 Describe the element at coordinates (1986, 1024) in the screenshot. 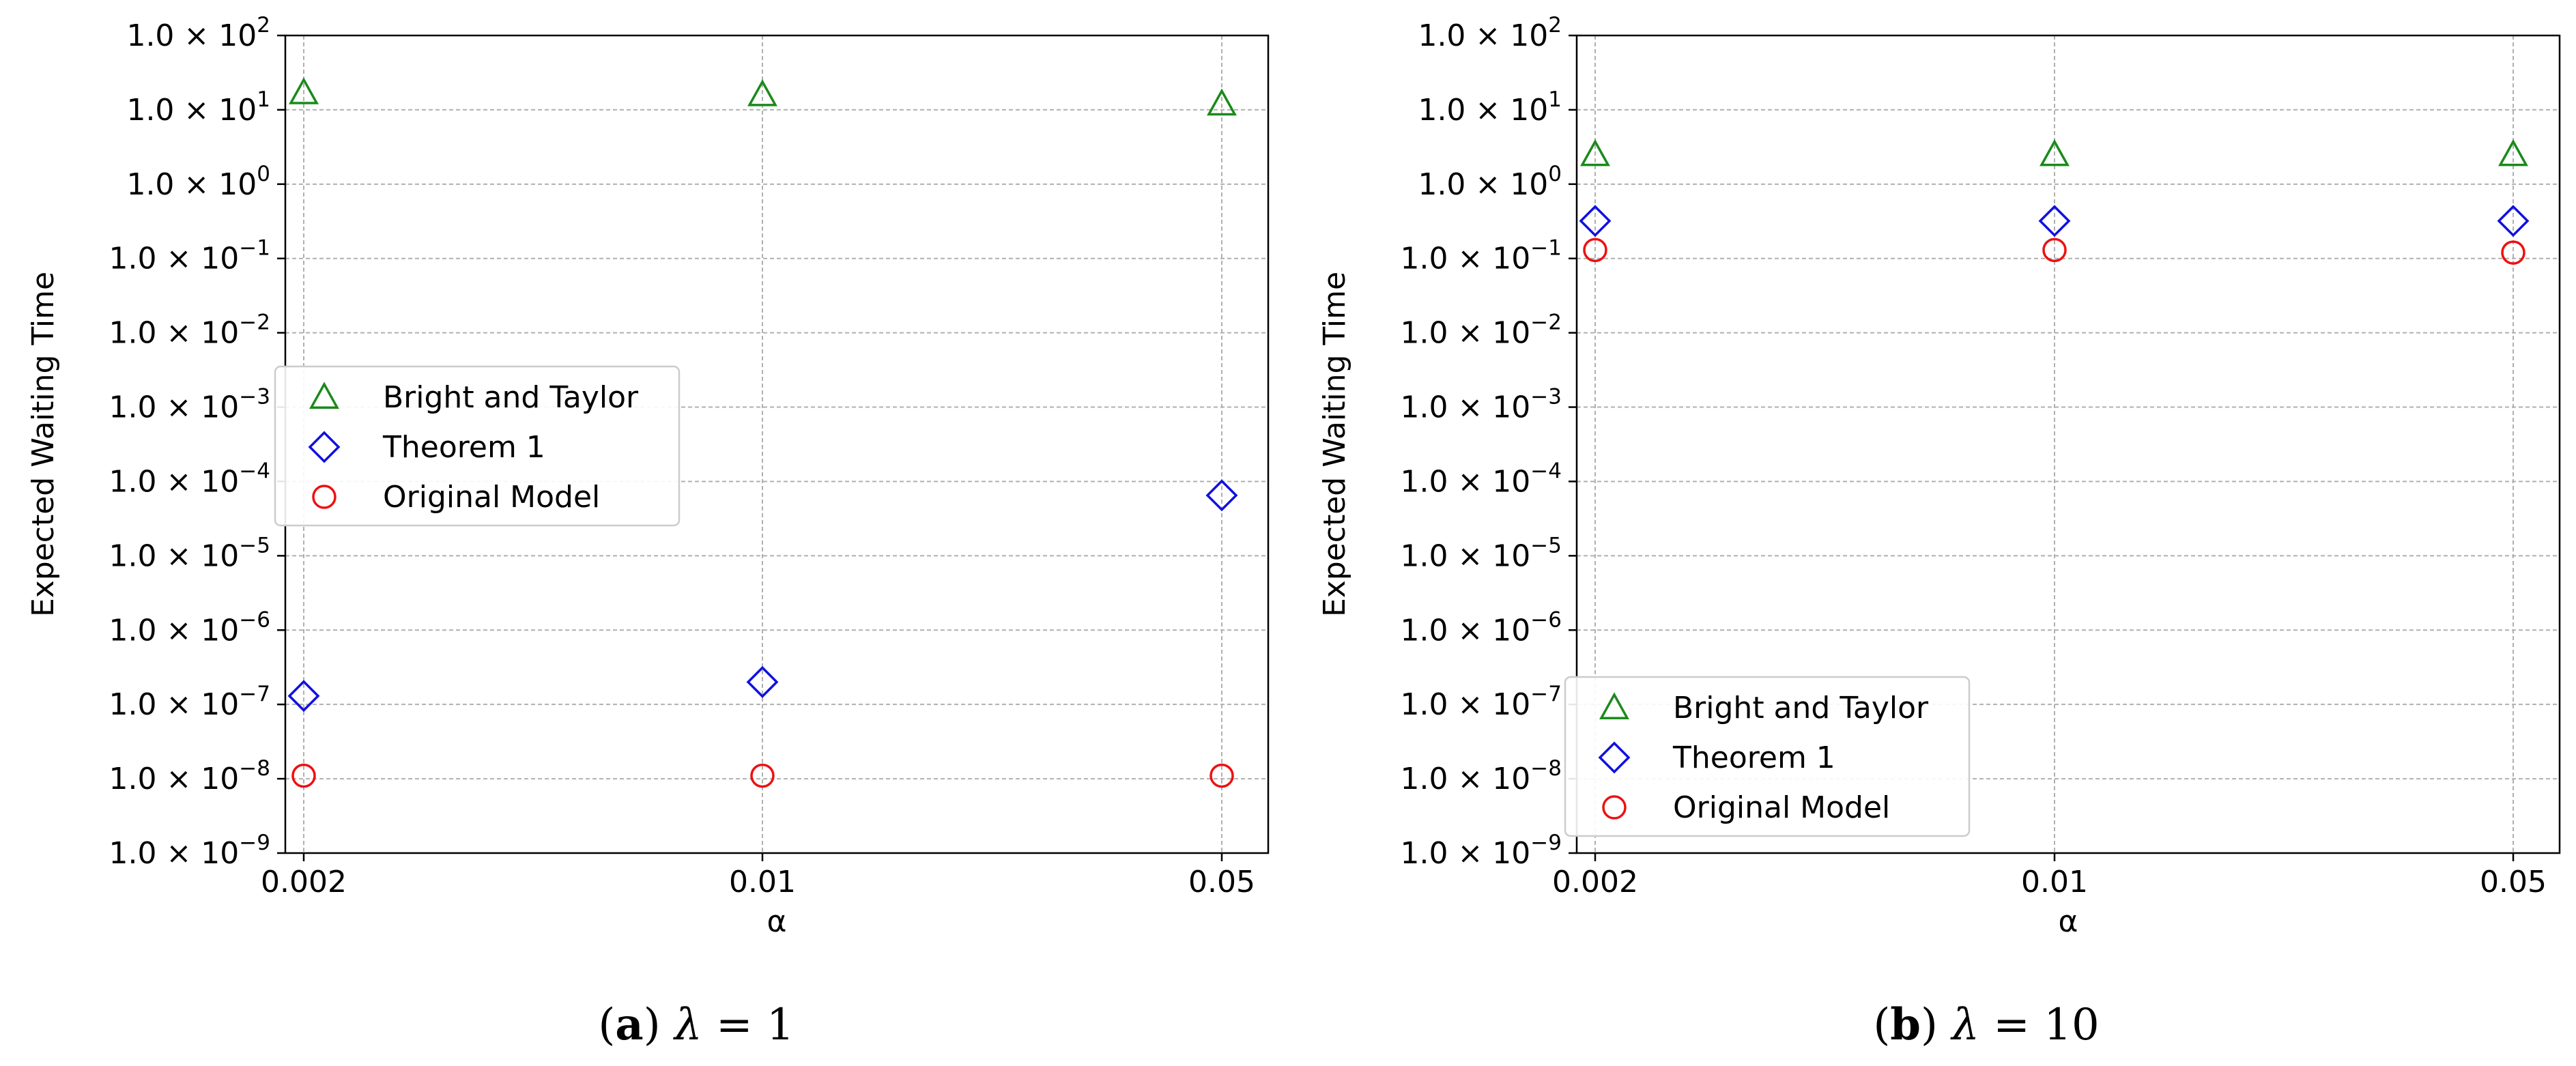

I see `panel-caption: (b) λ = 10` at that location.